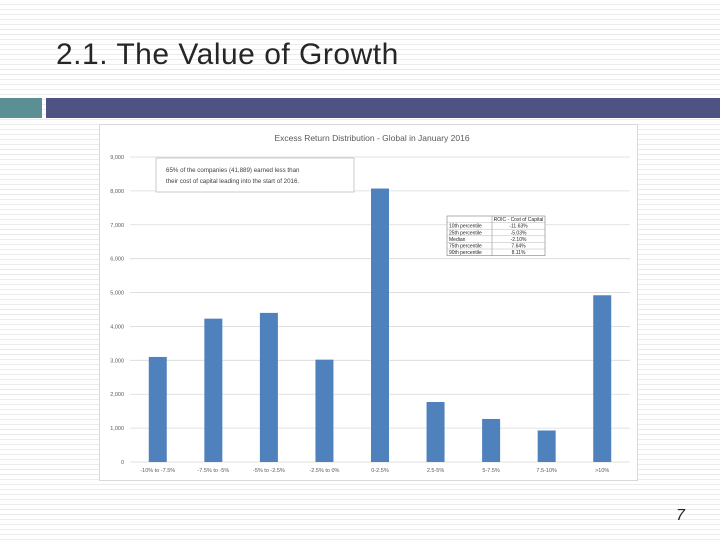  I want to click on accent-bar-purple, so click(383, 108).